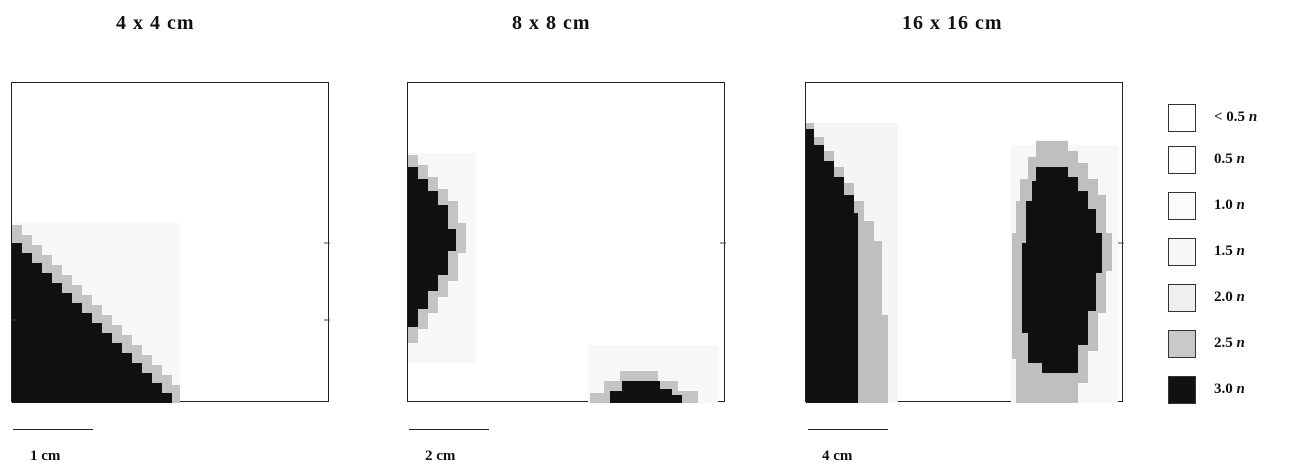 The height and width of the screenshot is (473, 1293). What do you see at coordinates (440, 456) in the screenshot?
I see `scale-label-8cm: 2 cm` at bounding box center [440, 456].